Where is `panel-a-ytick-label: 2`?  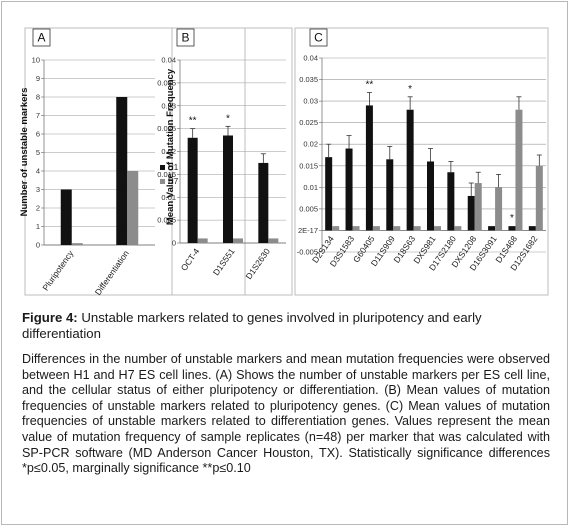
panel-a-ytick-label: 2 is located at coordinates (38, 208).